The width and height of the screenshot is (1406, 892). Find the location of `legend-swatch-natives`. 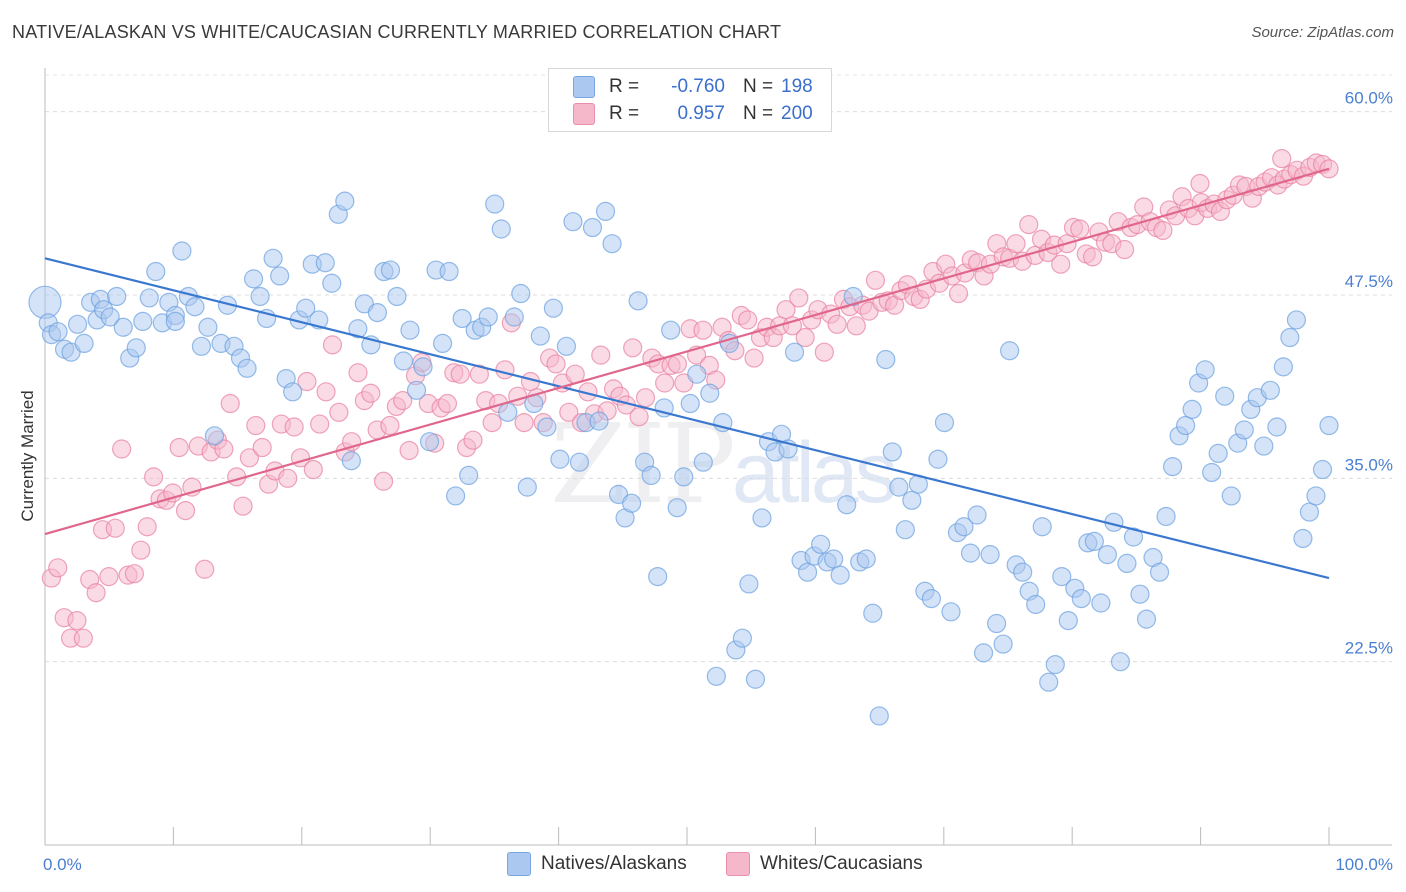

legend-swatch-natives is located at coordinates (519, 864).